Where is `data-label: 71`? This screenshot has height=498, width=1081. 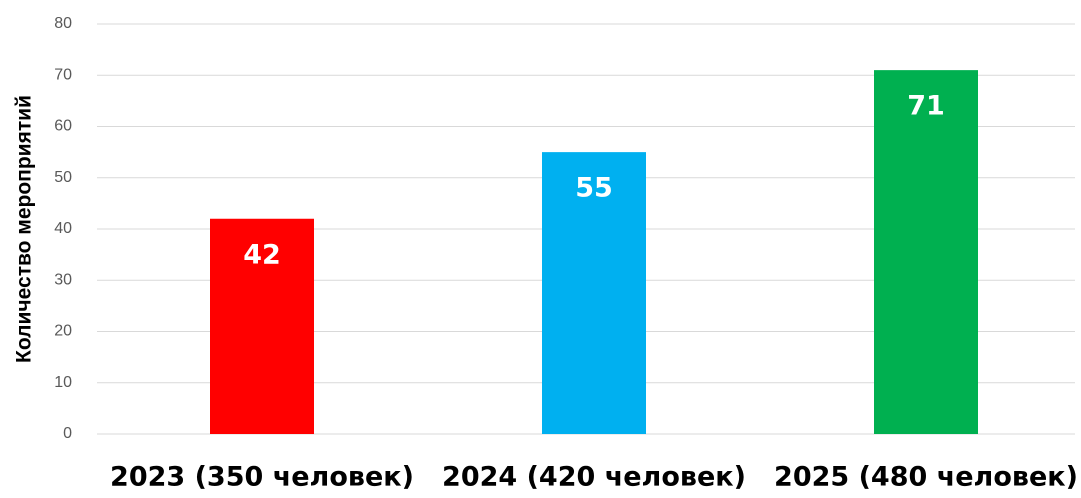
data-label: 71 is located at coordinates (926, 106).